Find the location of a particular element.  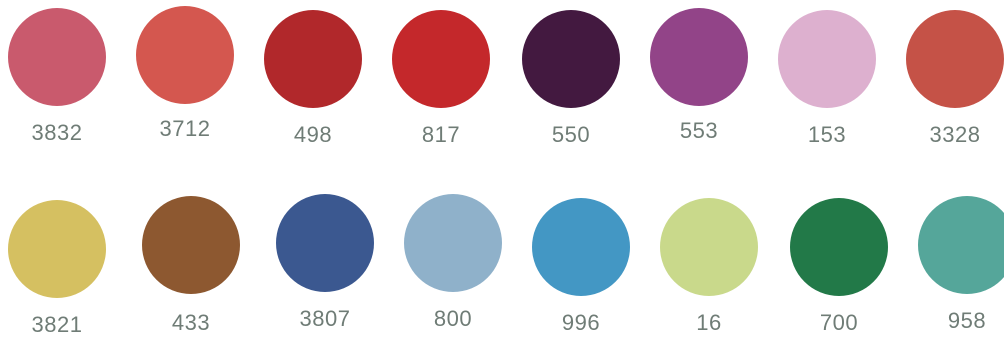

swatch-433: 433 is located at coordinates (191, 266).